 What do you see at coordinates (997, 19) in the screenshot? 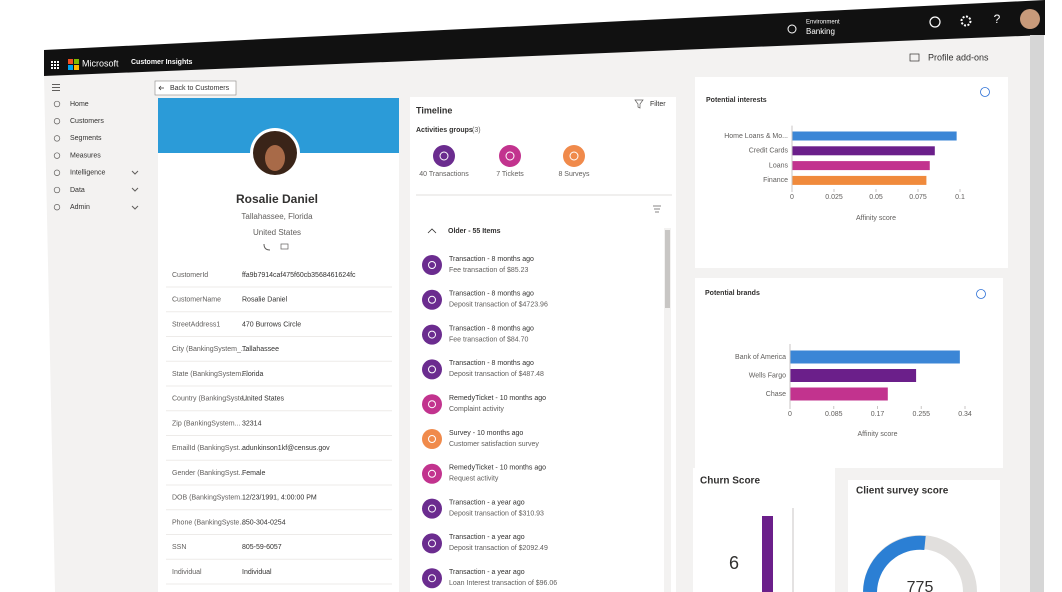
I see `help-icon: ?` at bounding box center [997, 19].